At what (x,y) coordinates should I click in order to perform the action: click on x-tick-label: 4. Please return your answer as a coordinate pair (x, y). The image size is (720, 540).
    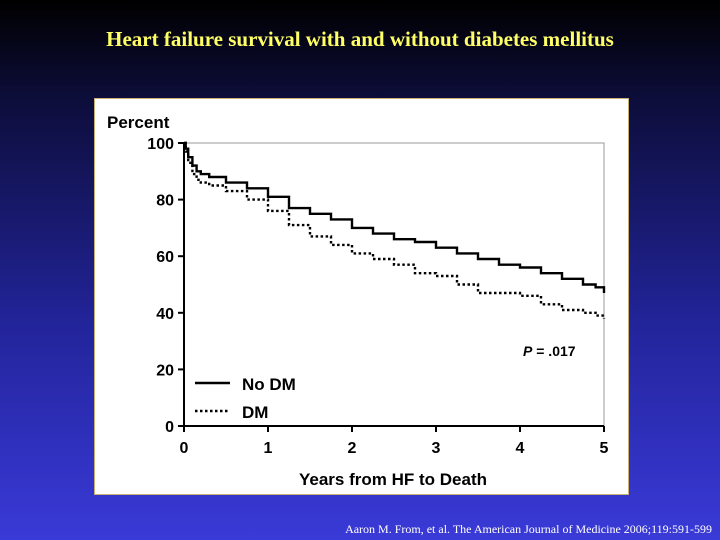
    Looking at the image, I should click on (520, 448).